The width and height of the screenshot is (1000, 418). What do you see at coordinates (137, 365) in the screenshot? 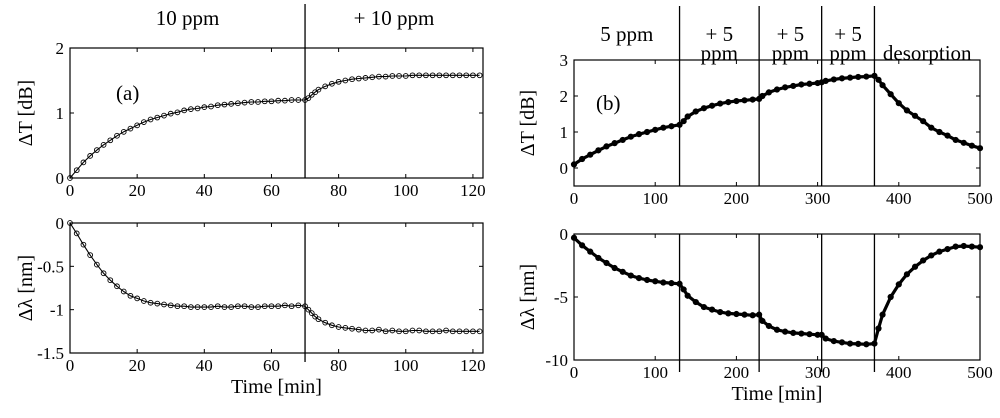
I see `x-tick-label: 20` at bounding box center [137, 365].